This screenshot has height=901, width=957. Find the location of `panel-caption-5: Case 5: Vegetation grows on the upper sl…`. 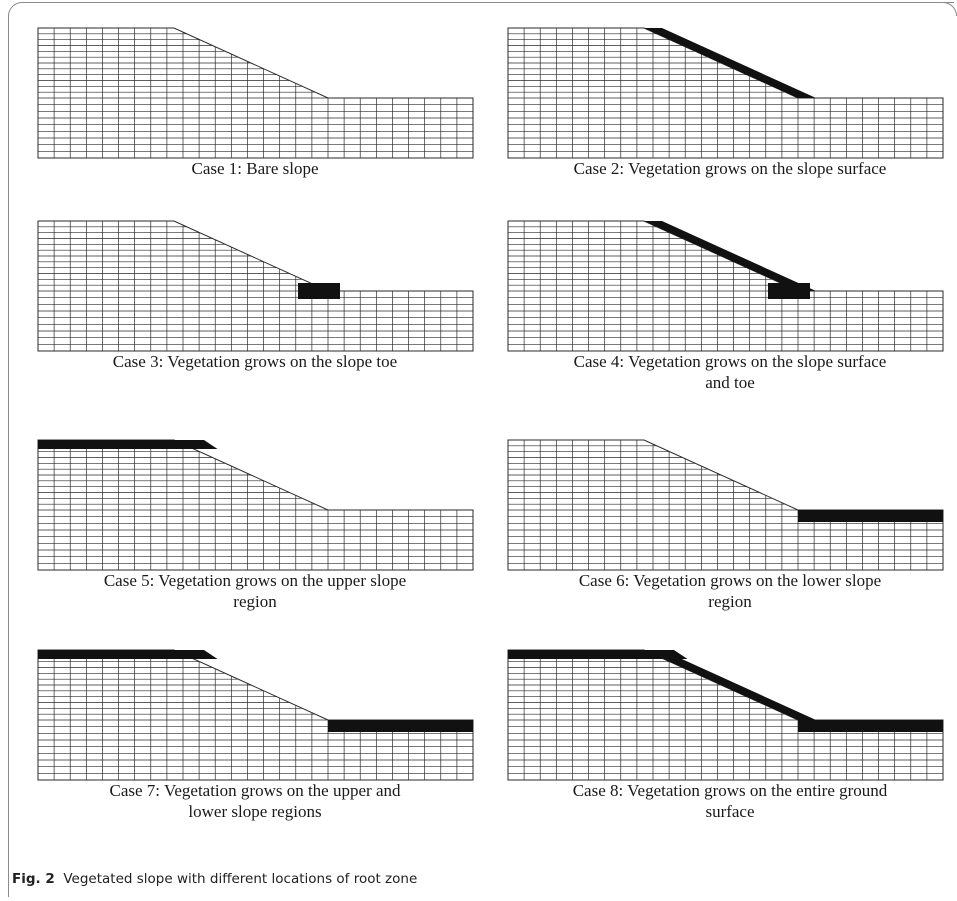

panel-caption-5: Case 5: Vegetation grows on the upper sl… is located at coordinates (255, 591).